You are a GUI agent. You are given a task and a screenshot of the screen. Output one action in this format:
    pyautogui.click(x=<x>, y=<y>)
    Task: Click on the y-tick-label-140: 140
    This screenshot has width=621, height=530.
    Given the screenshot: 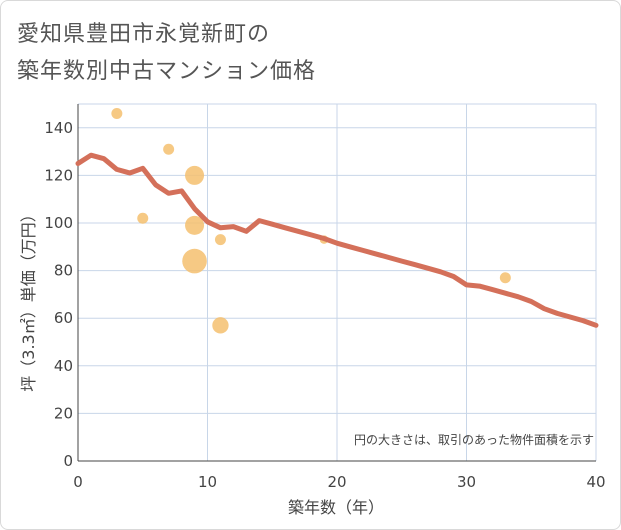 What is the action you would take?
    pyautogui.click(x=58, y=128)
    